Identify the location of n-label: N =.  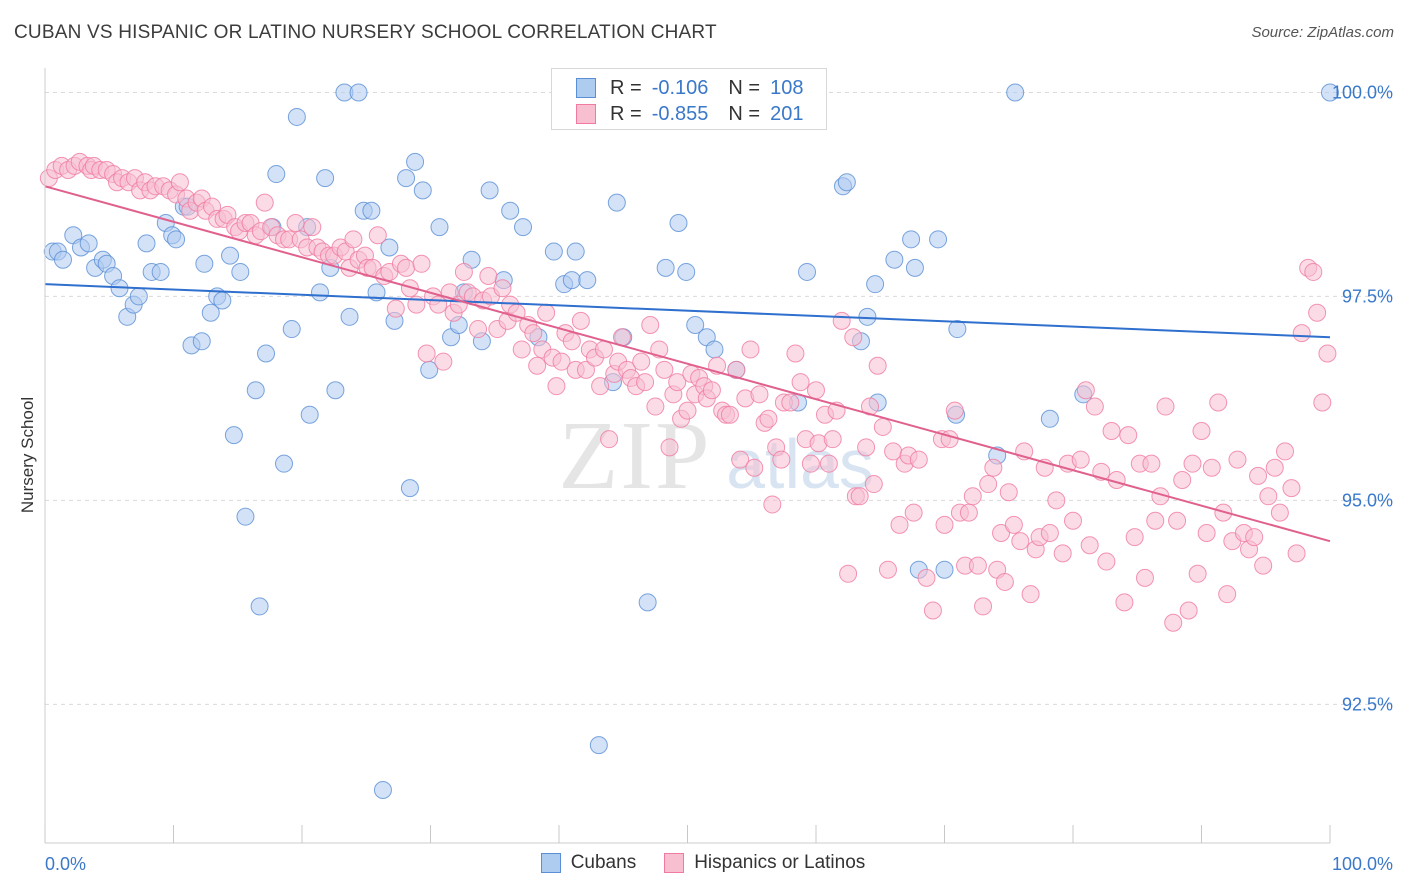
(744, 113).